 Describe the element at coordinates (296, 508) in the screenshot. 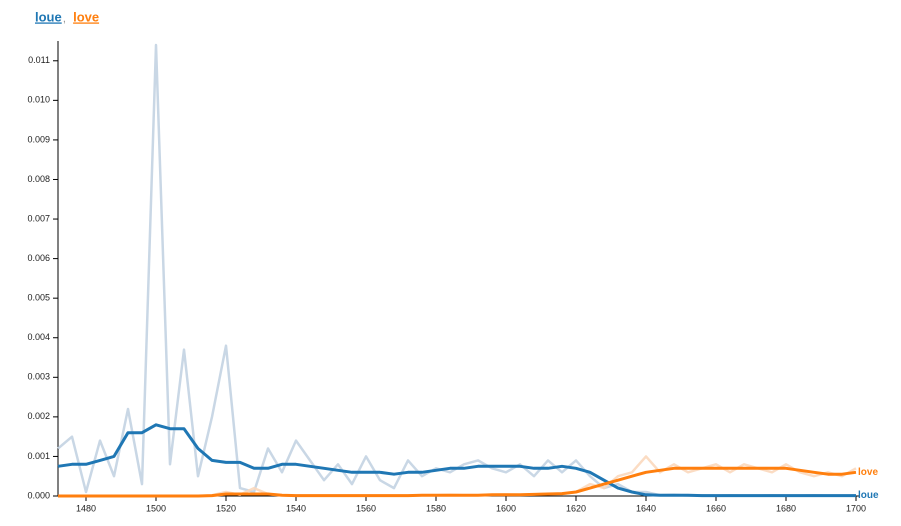

I see `x-tick-label: 1540` at that location.